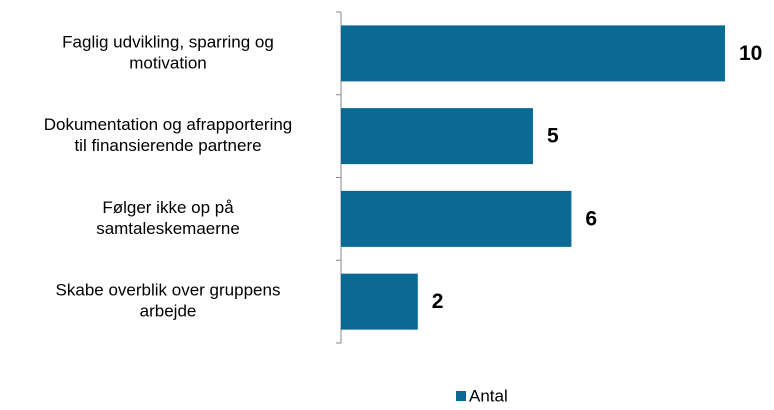 The width and height of the screenshot is (774, 410). What do you see at coordinates (168, 41) in the screenshot?
I see `category-label: Faglig udvikling, sparring og` at bounding box center [168, 41].